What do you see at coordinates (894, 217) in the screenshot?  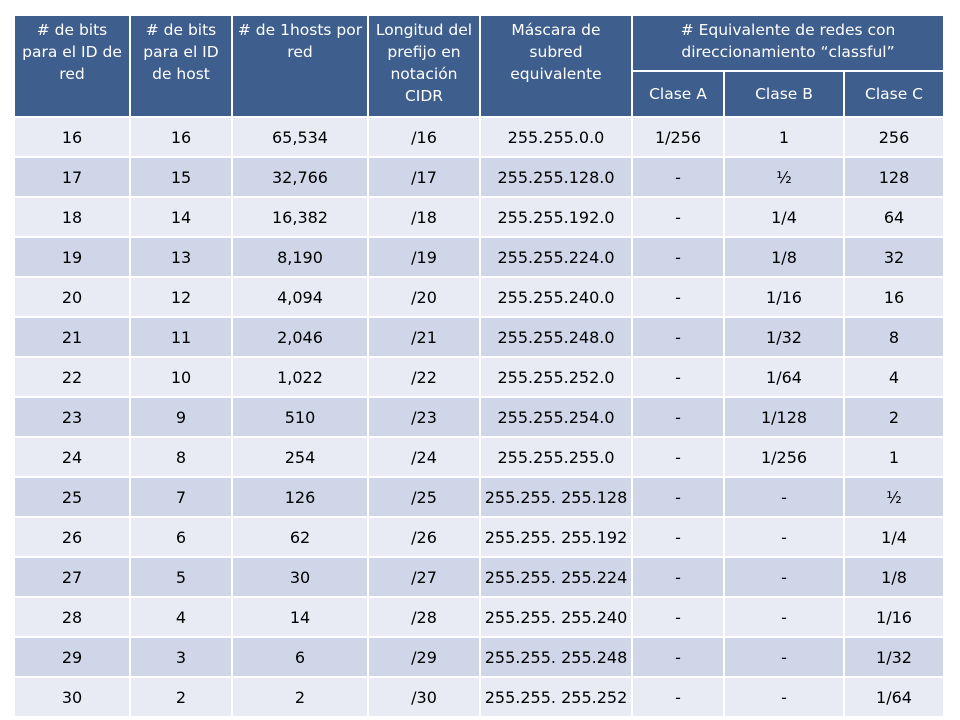 I see `class-c-cell: 64` at bounding box center [894, 217].